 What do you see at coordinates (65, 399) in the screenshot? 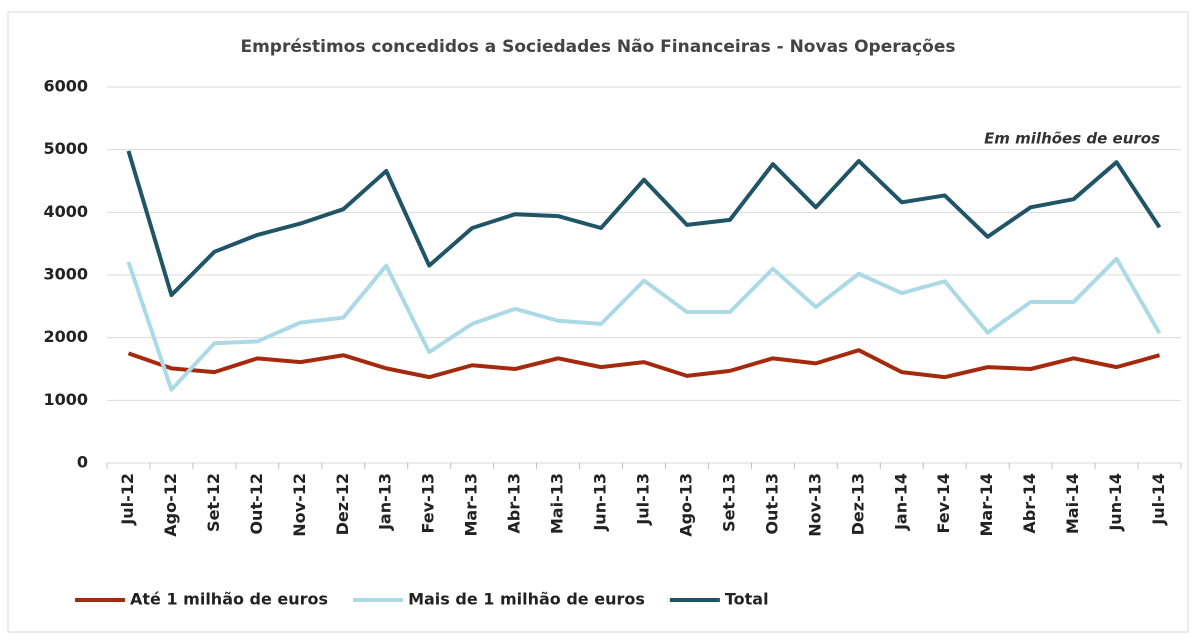
I see `y-tick-label: 1000` at bounding box center [65, 399].